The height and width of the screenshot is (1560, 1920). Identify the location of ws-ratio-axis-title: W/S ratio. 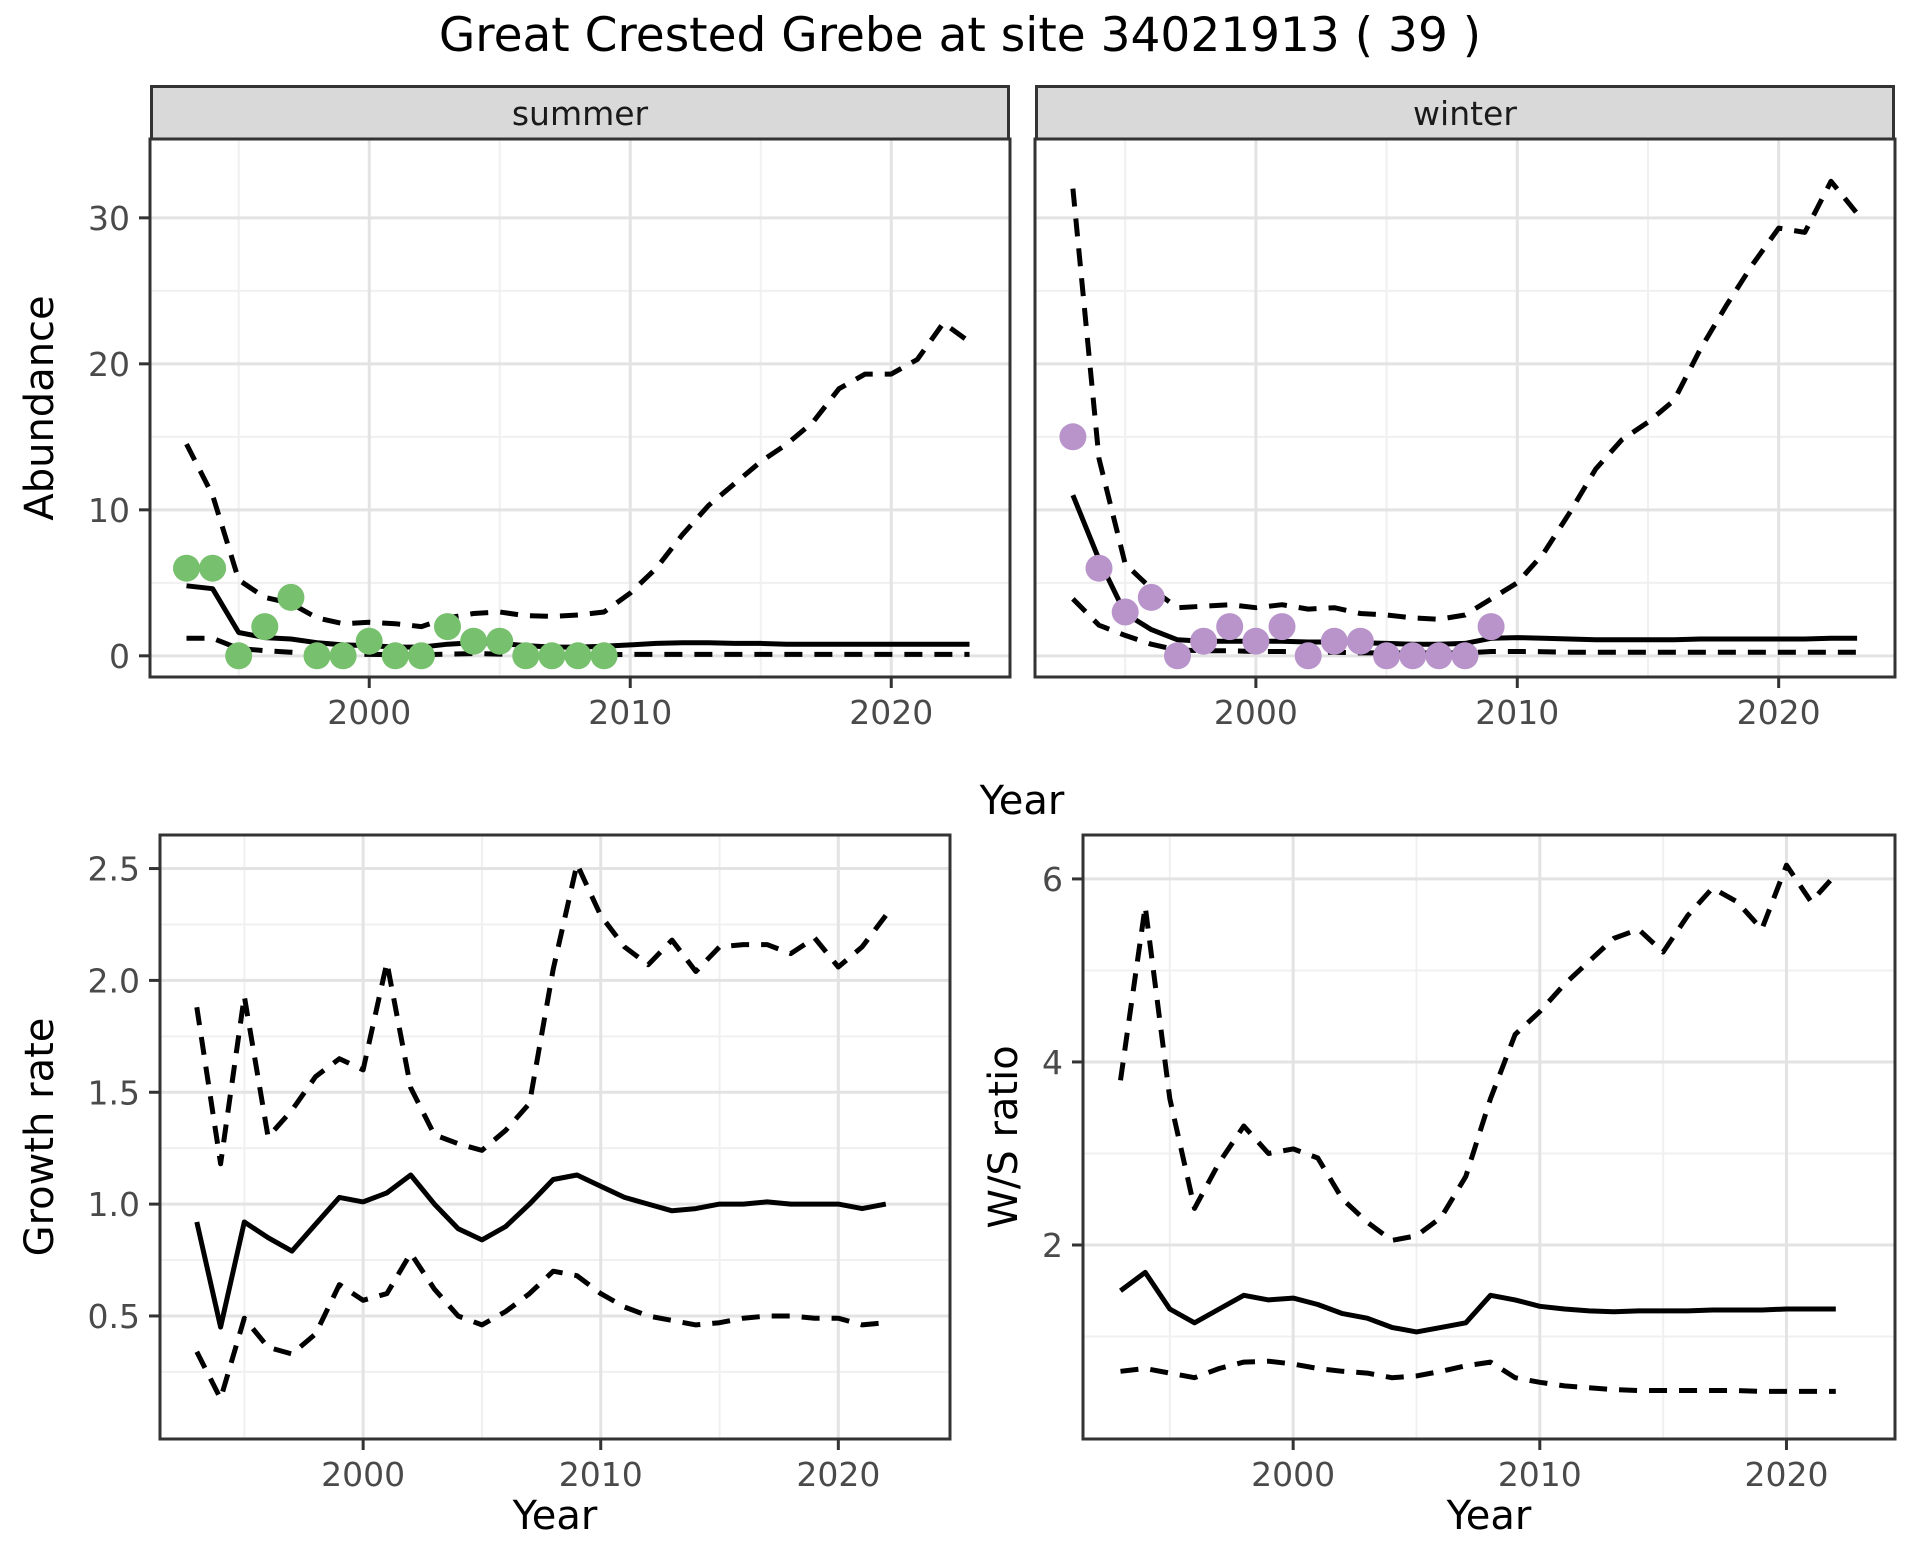
(1004, 1137).